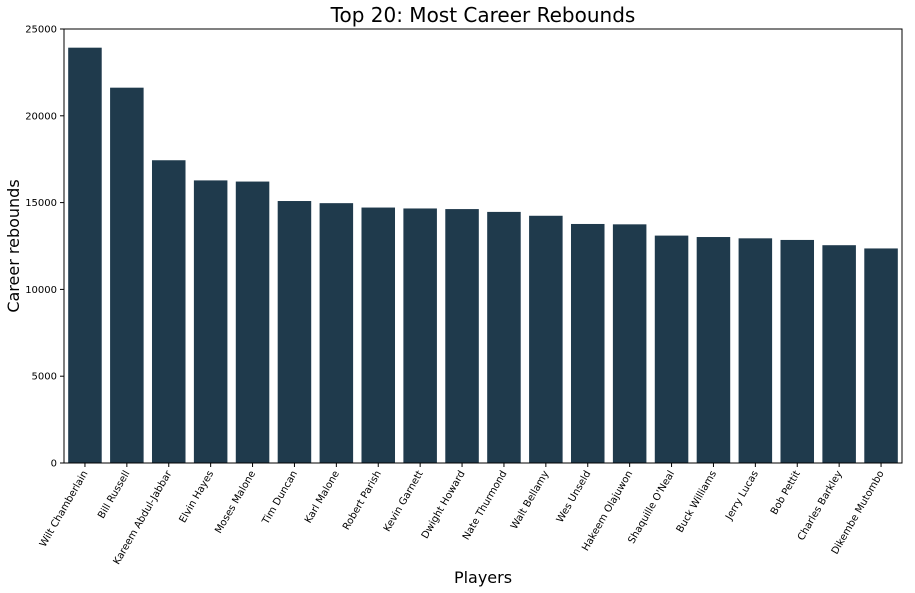  Describe the element at coordinates (483, 577) in the screenshot. I see `x-axis-title: Players` at that location.